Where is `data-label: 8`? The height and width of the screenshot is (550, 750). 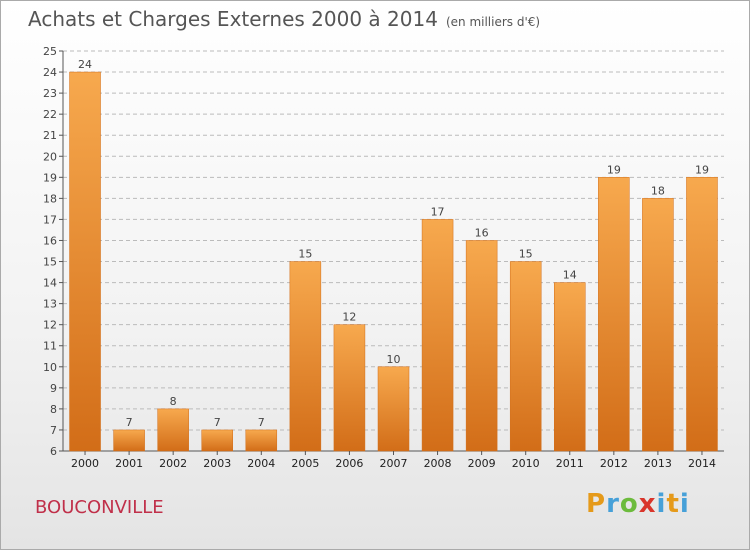
data-label: 8 is located at coordinates (173, 401).